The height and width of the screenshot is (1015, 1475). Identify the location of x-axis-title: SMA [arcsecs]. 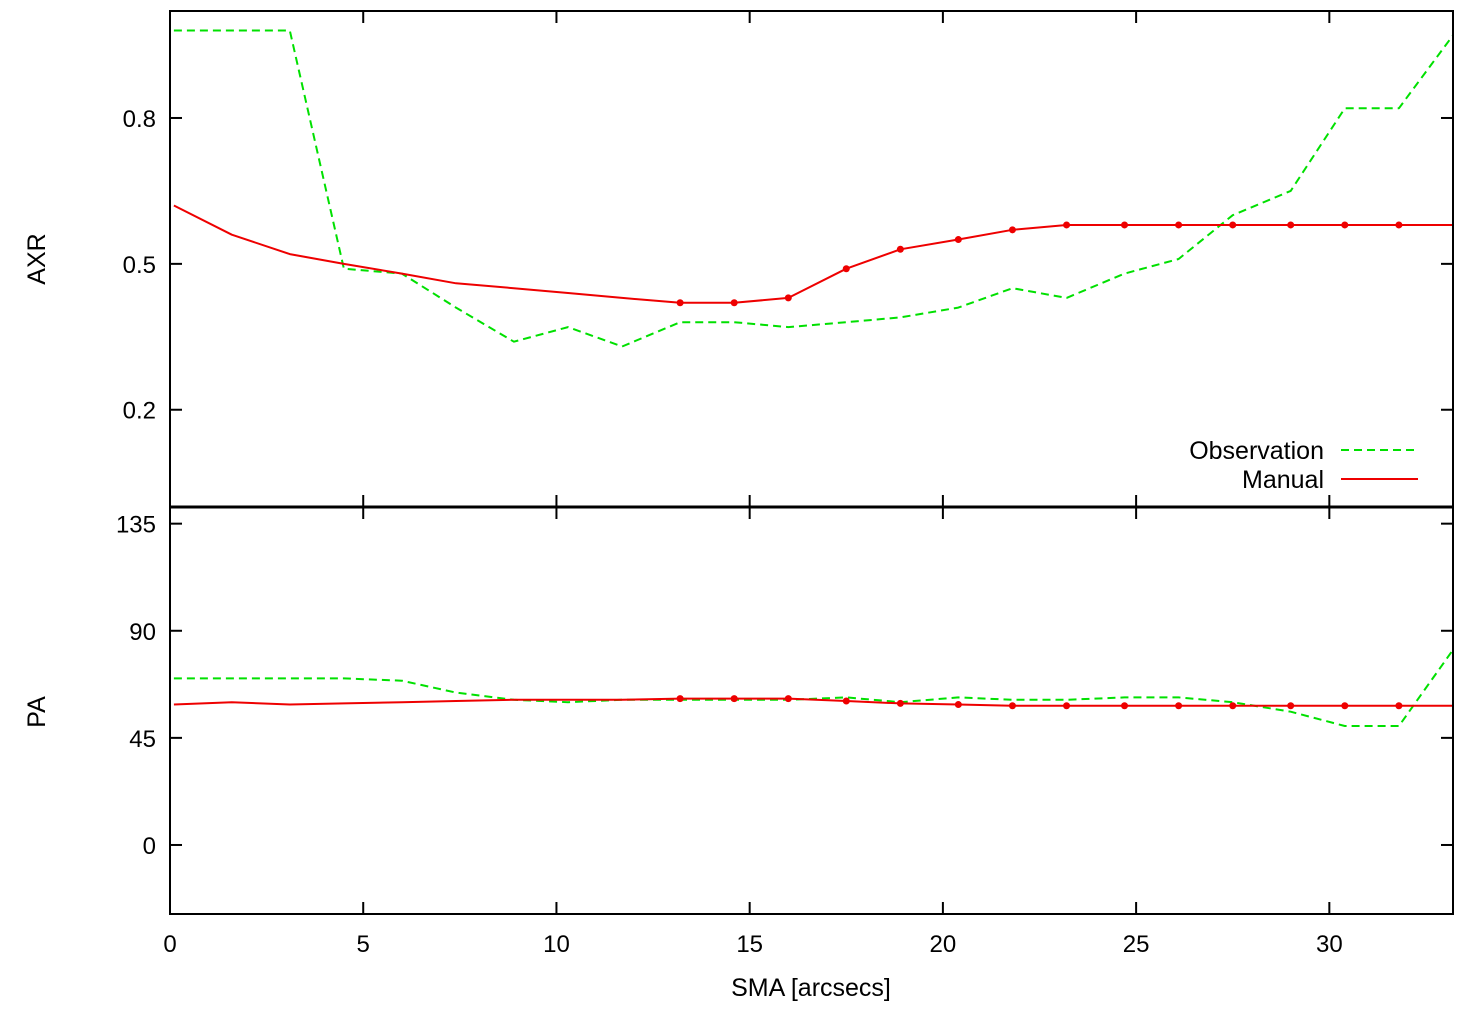
(811, 988).